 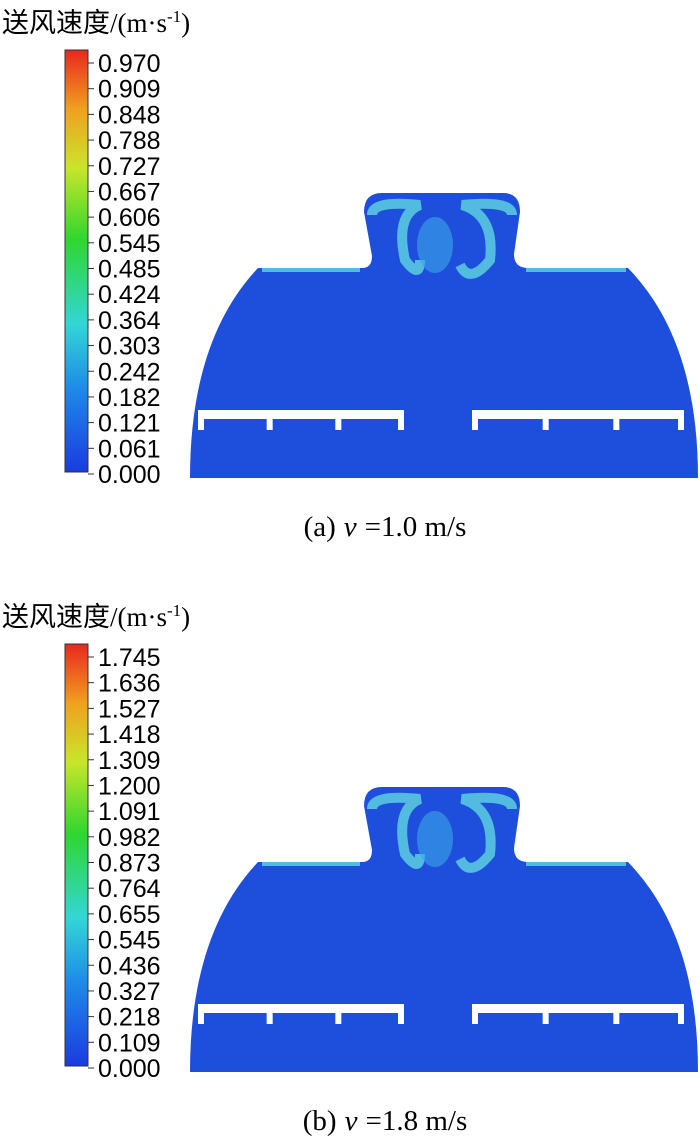 What do you see at coordinates (129, 966) in the screenshot?
I see `colorbar-tick-label: 0.436` at bounding box center [129, 966].